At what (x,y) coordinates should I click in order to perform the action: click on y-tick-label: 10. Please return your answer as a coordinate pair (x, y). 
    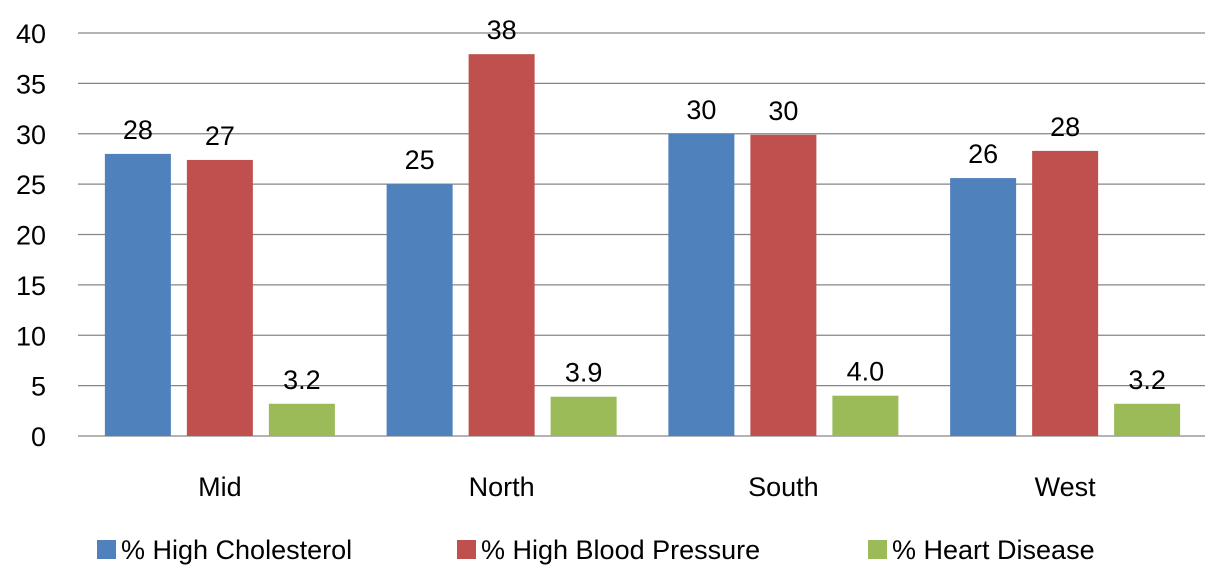
    Looking at the image, I should click on (31, 336).